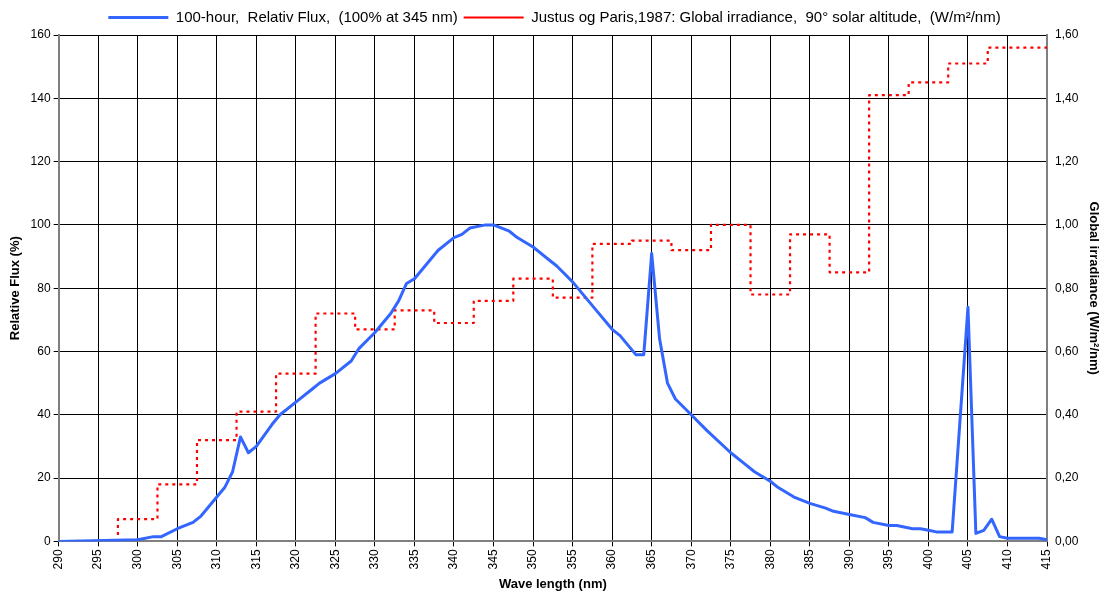 The height and width of the screenshot is (598, 1109). I want to click on y-tick-label: 140, so click(40, 97).